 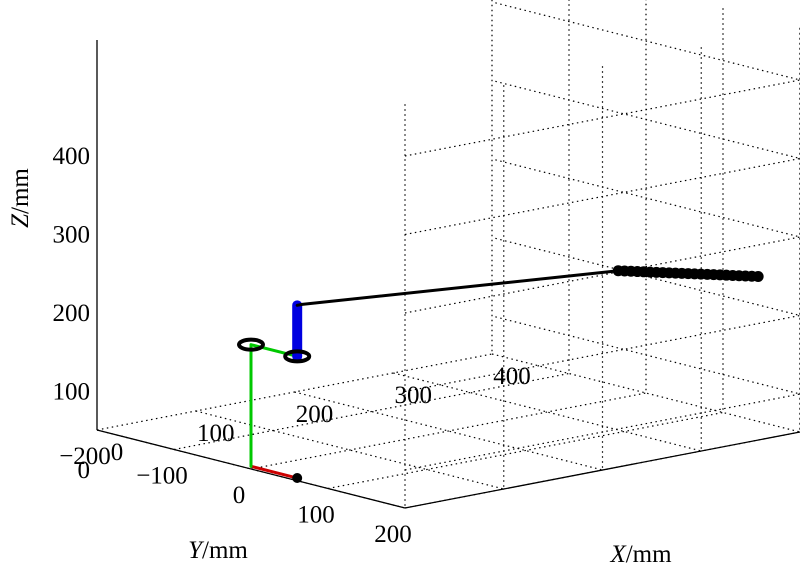 What do you see at coordinates (315, 414) in the screenshot?
I see `x-tick-label: 200` at bounding box center [315, 414].